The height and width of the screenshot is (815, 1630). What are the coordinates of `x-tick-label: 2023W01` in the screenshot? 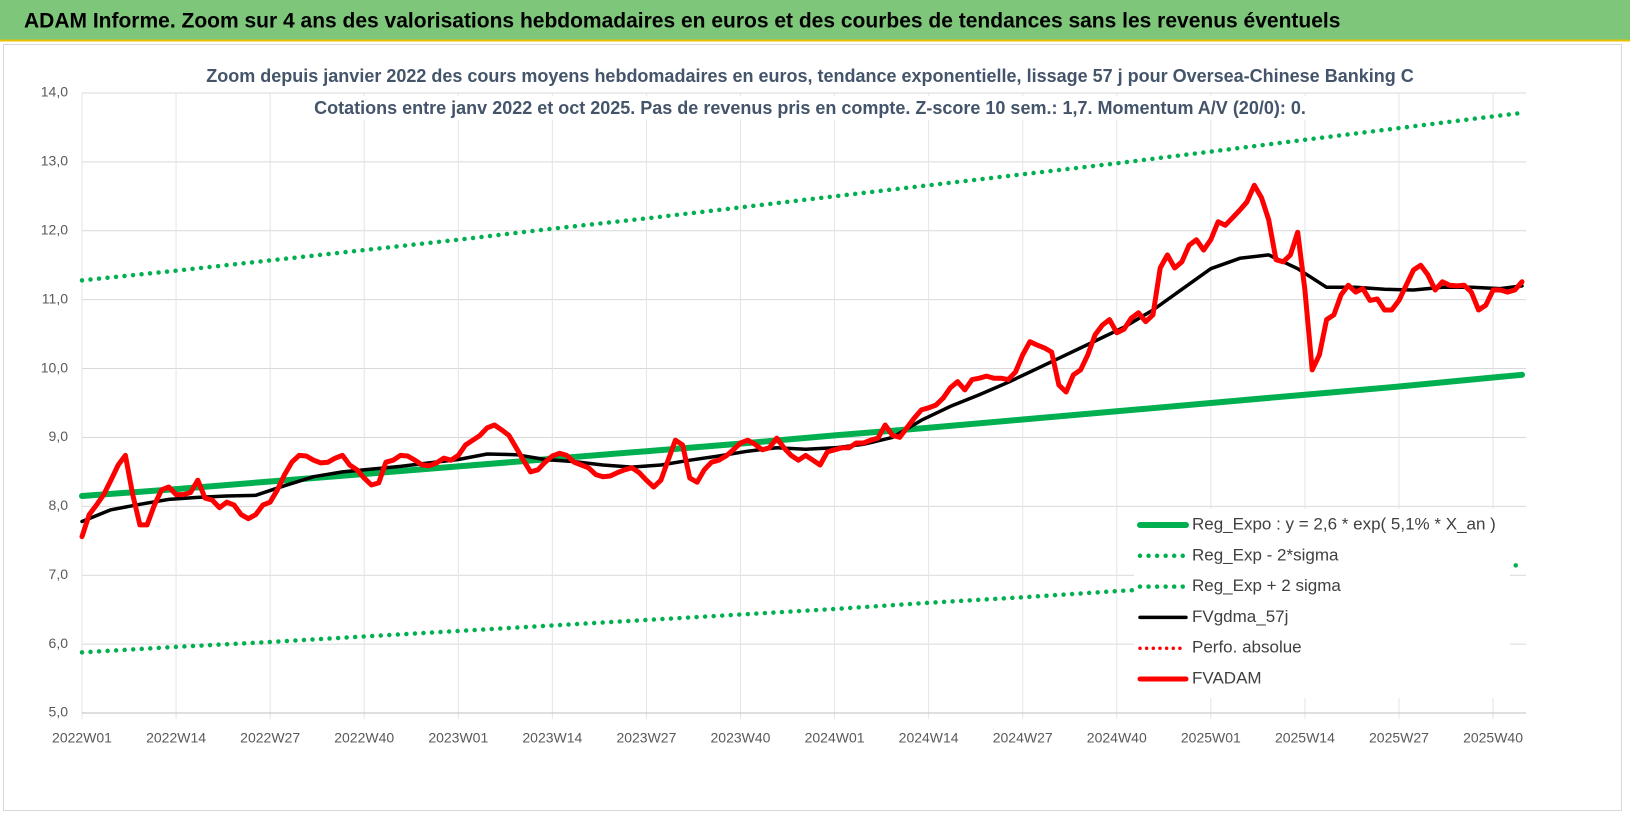 It's located at (458, 738).